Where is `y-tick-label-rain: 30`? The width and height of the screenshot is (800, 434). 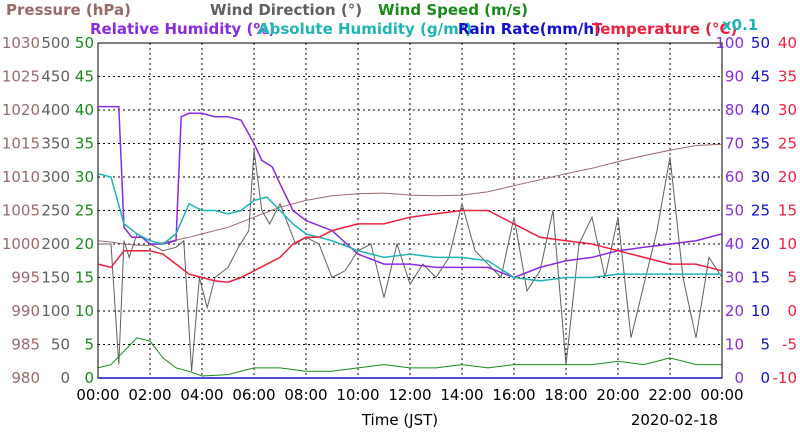
y-tick-label-rain: 30 is located at coordinates (760, 177).